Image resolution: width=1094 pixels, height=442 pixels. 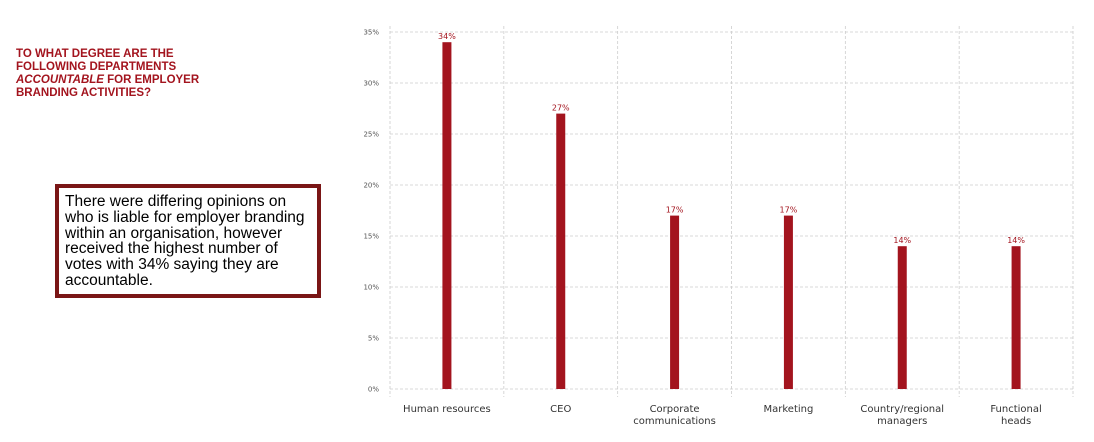 What do you see at coordinates (371, 33) in the screenshot?
I see `y-tick-label: 35%` at bounding box center [371, 33].